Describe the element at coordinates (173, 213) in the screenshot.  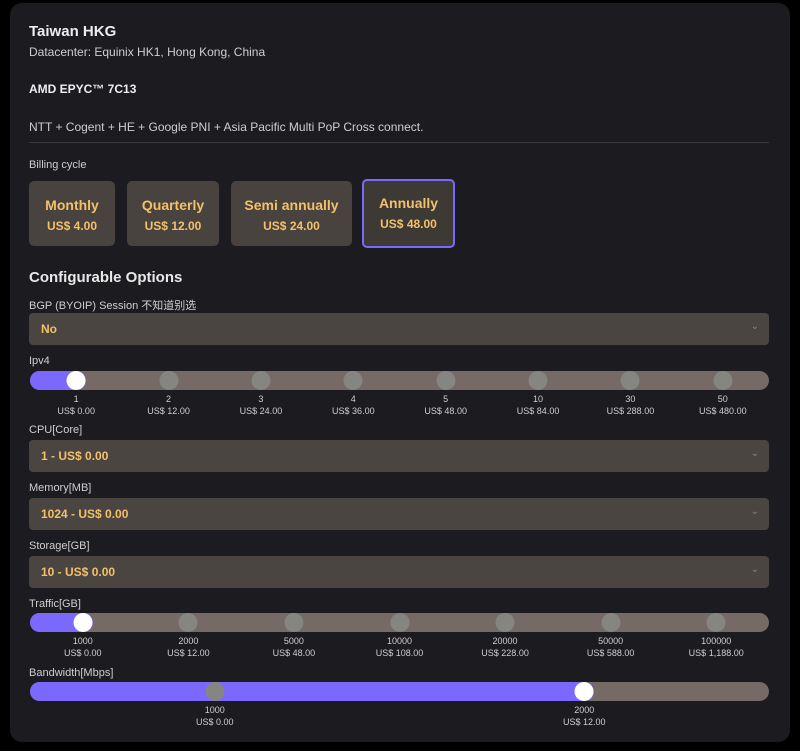
I see `billing-option-quarterly: Quarterly US$ 12.00` at that location.